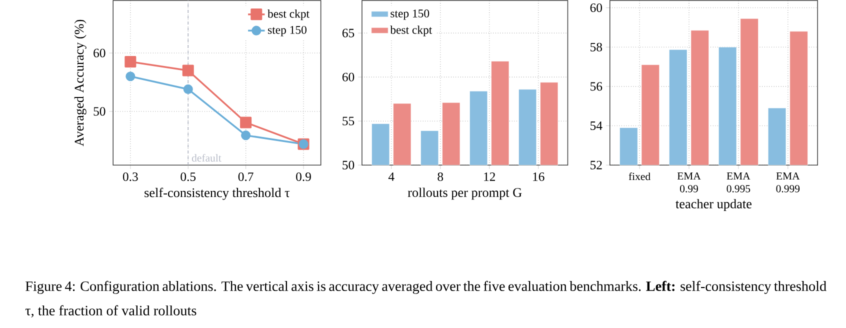 This screenshot has height=328, width=846. I want to click on x-axis-title: teacher update, so click(714, 205).